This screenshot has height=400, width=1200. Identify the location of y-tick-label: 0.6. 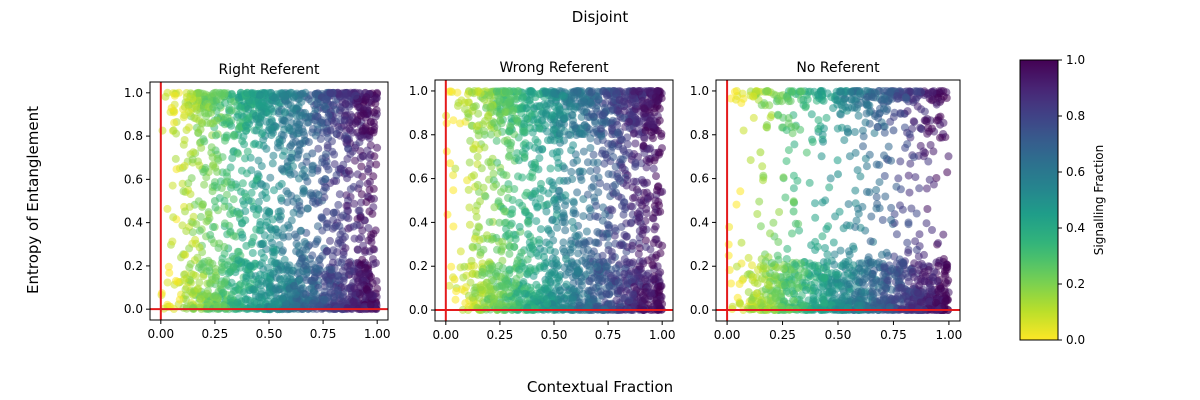
(418, 179).